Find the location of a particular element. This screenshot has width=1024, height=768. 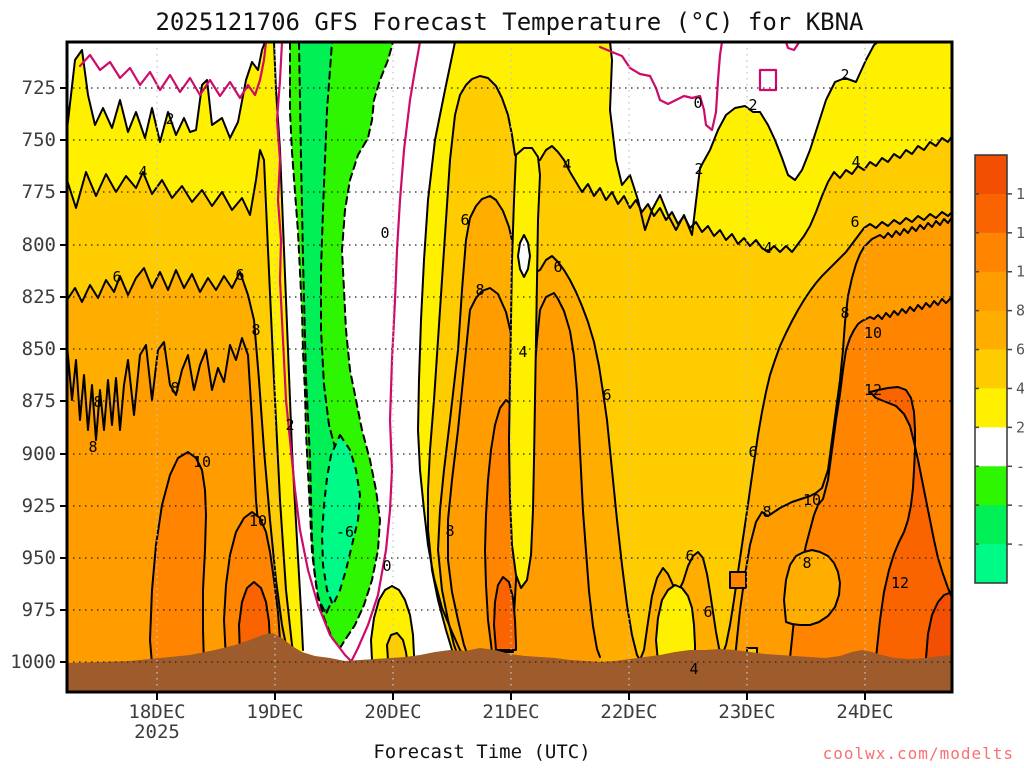

y-tick-label: 900 is located at coordinates (39, 454).